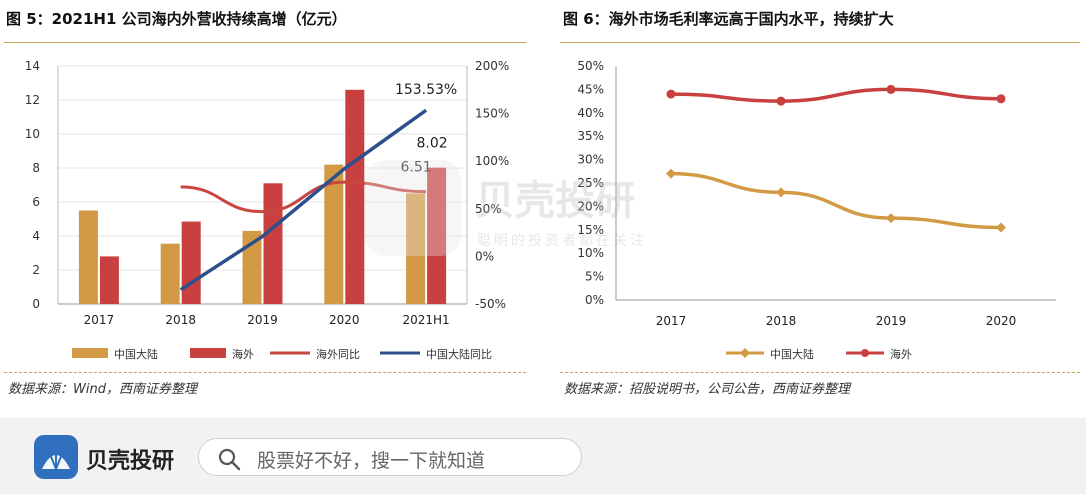  Describe the element at coordinates (590, 160) in the screenshot. I see `y-tick-label: 30%` at that location.